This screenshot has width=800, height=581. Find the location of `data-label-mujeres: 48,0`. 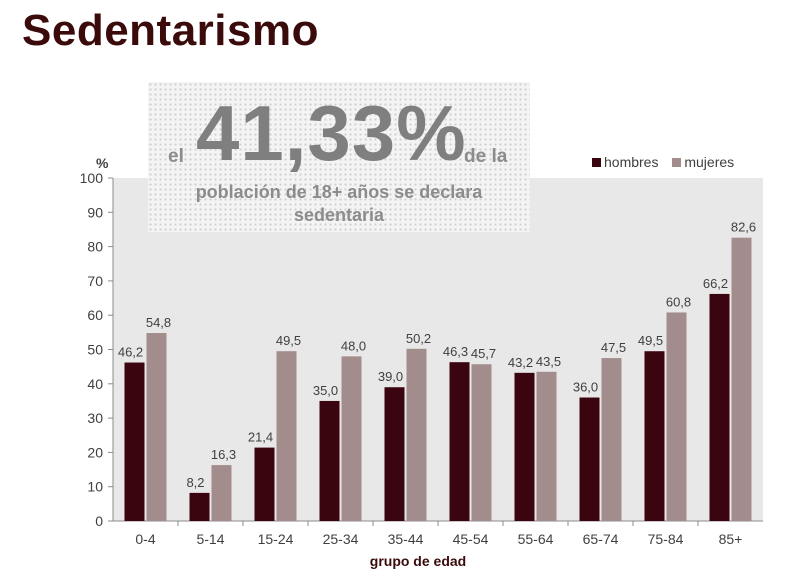

data-label-mujeres: 48,0 is located at coordinates (353, 345).